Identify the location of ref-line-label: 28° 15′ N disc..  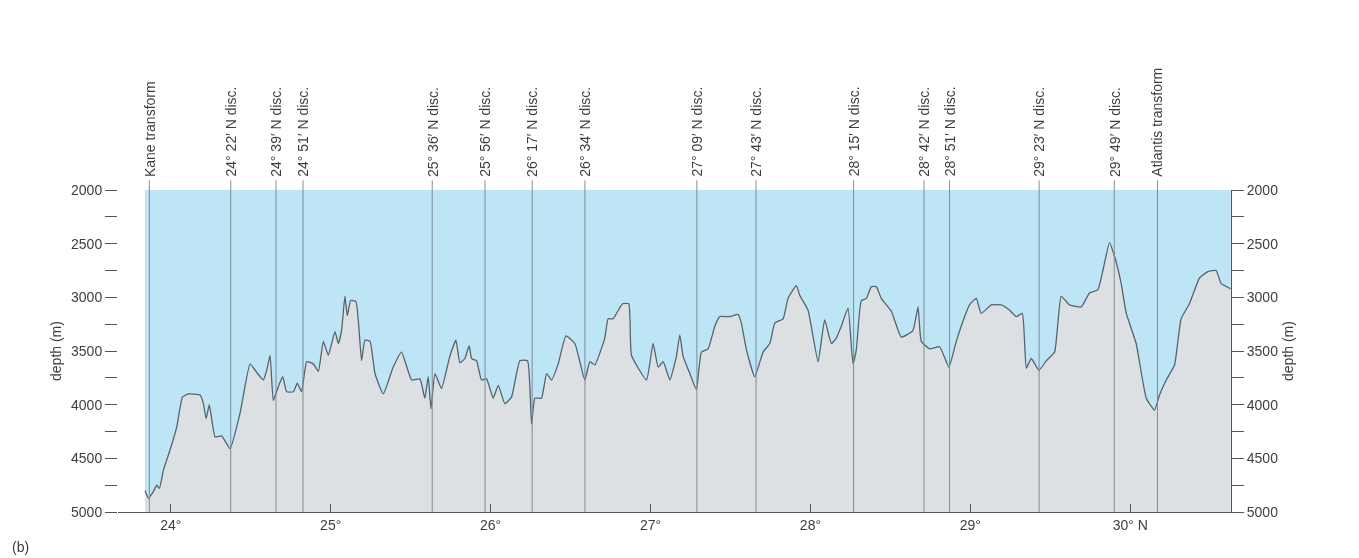
(853, 131).